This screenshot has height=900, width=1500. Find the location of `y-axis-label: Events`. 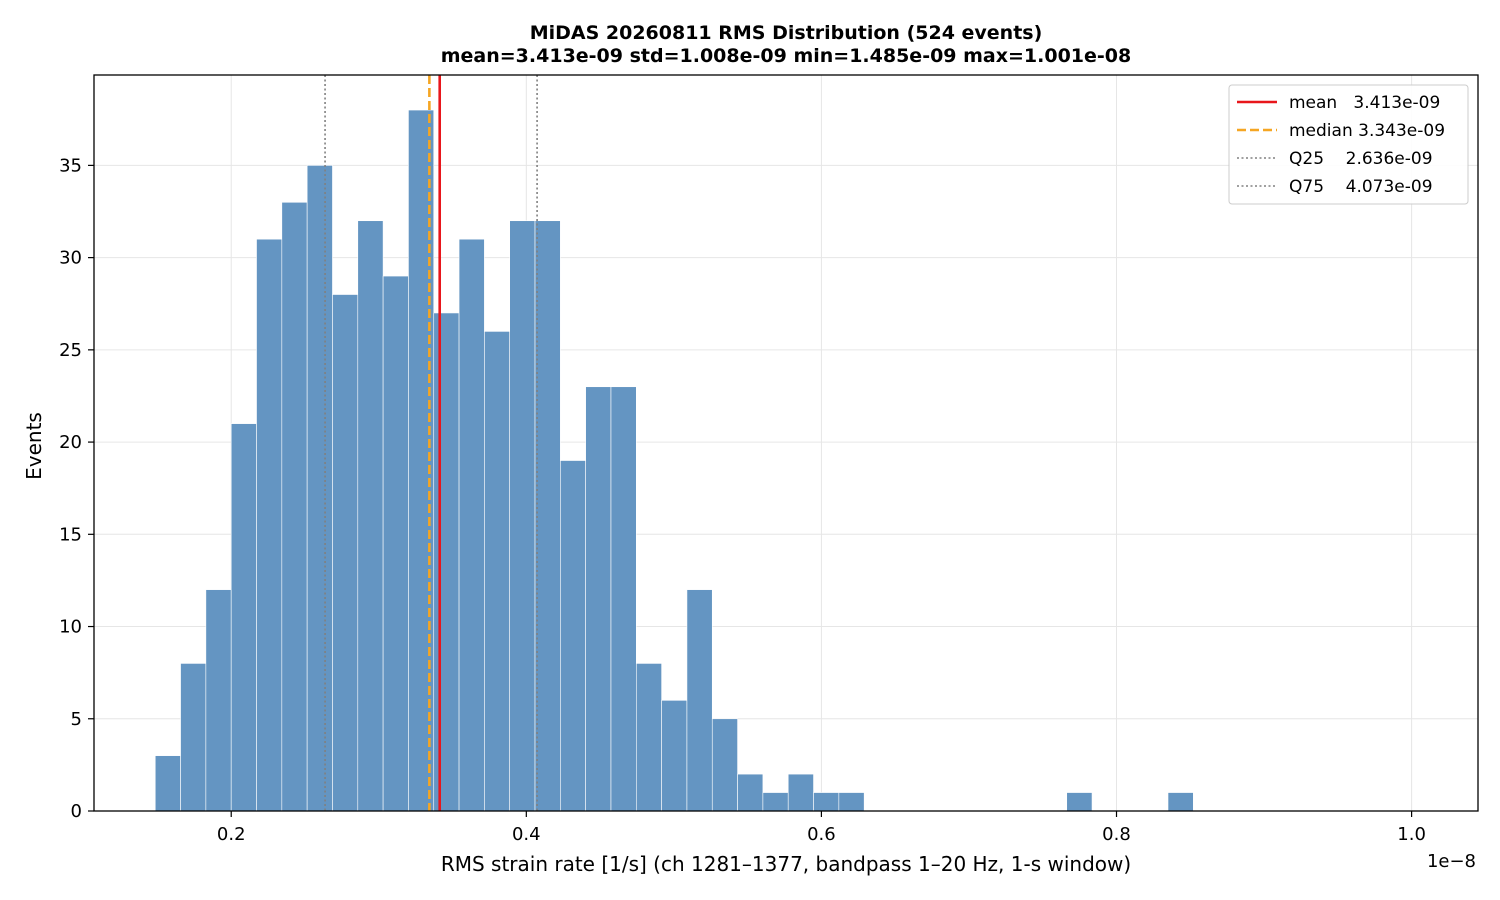

y-axis-label: Events is located at coordinates (34, 446).